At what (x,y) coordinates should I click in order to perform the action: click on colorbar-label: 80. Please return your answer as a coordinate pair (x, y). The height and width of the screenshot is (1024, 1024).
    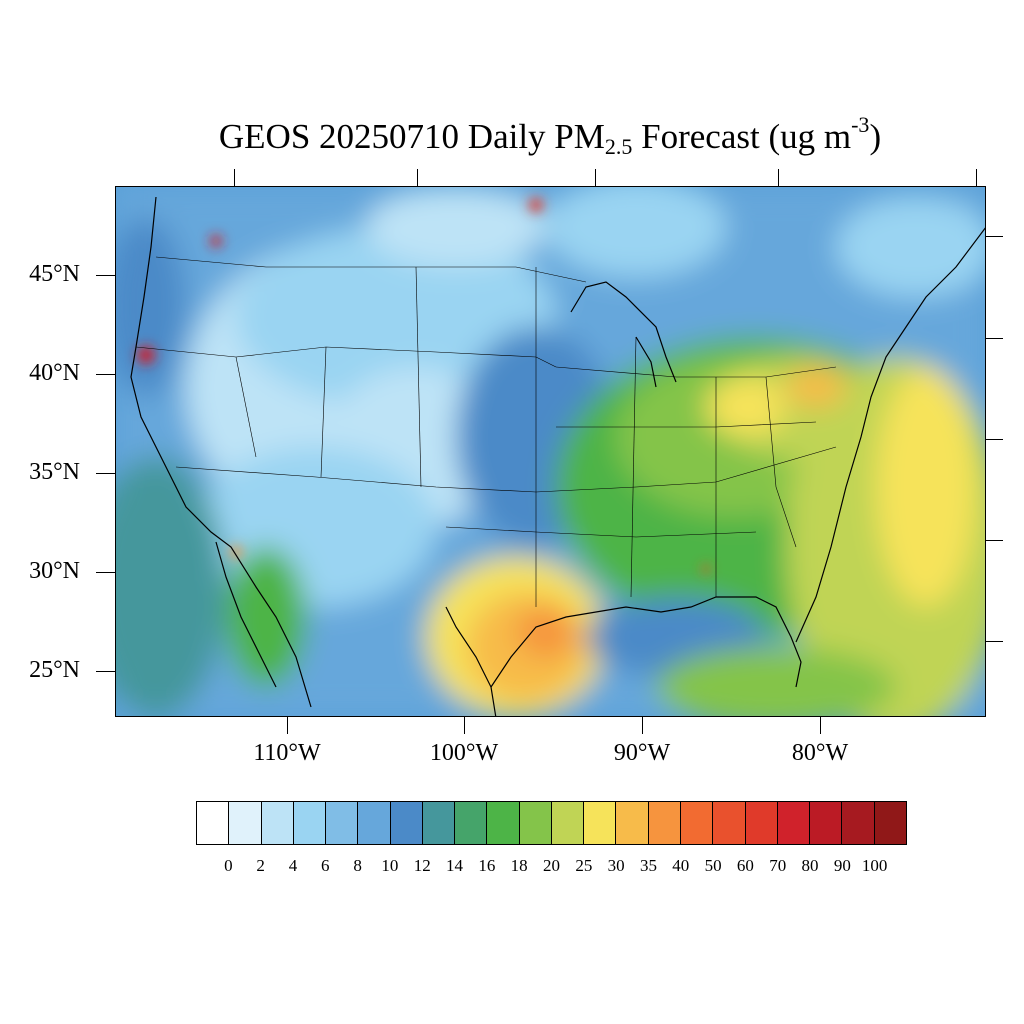
    Looking at the image, I should click on (810, 865).